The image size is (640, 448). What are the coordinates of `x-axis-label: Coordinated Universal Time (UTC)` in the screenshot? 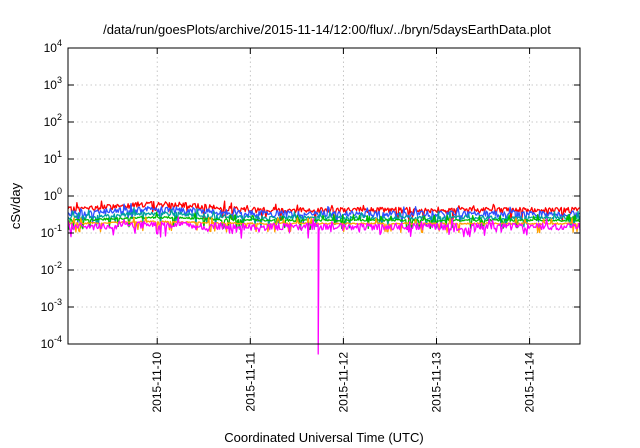 It's located at (323, 437).